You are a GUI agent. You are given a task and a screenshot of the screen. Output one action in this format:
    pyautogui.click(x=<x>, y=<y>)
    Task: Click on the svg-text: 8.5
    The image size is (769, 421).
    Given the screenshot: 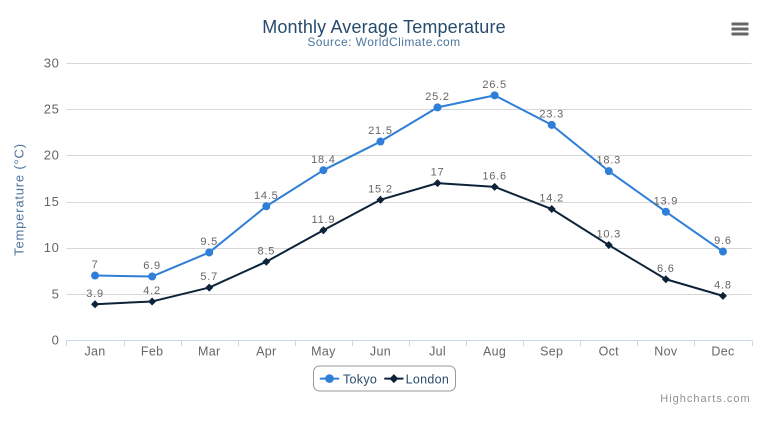 What is the action you would take?
    pyautogui.click(x=266, y=251)
    